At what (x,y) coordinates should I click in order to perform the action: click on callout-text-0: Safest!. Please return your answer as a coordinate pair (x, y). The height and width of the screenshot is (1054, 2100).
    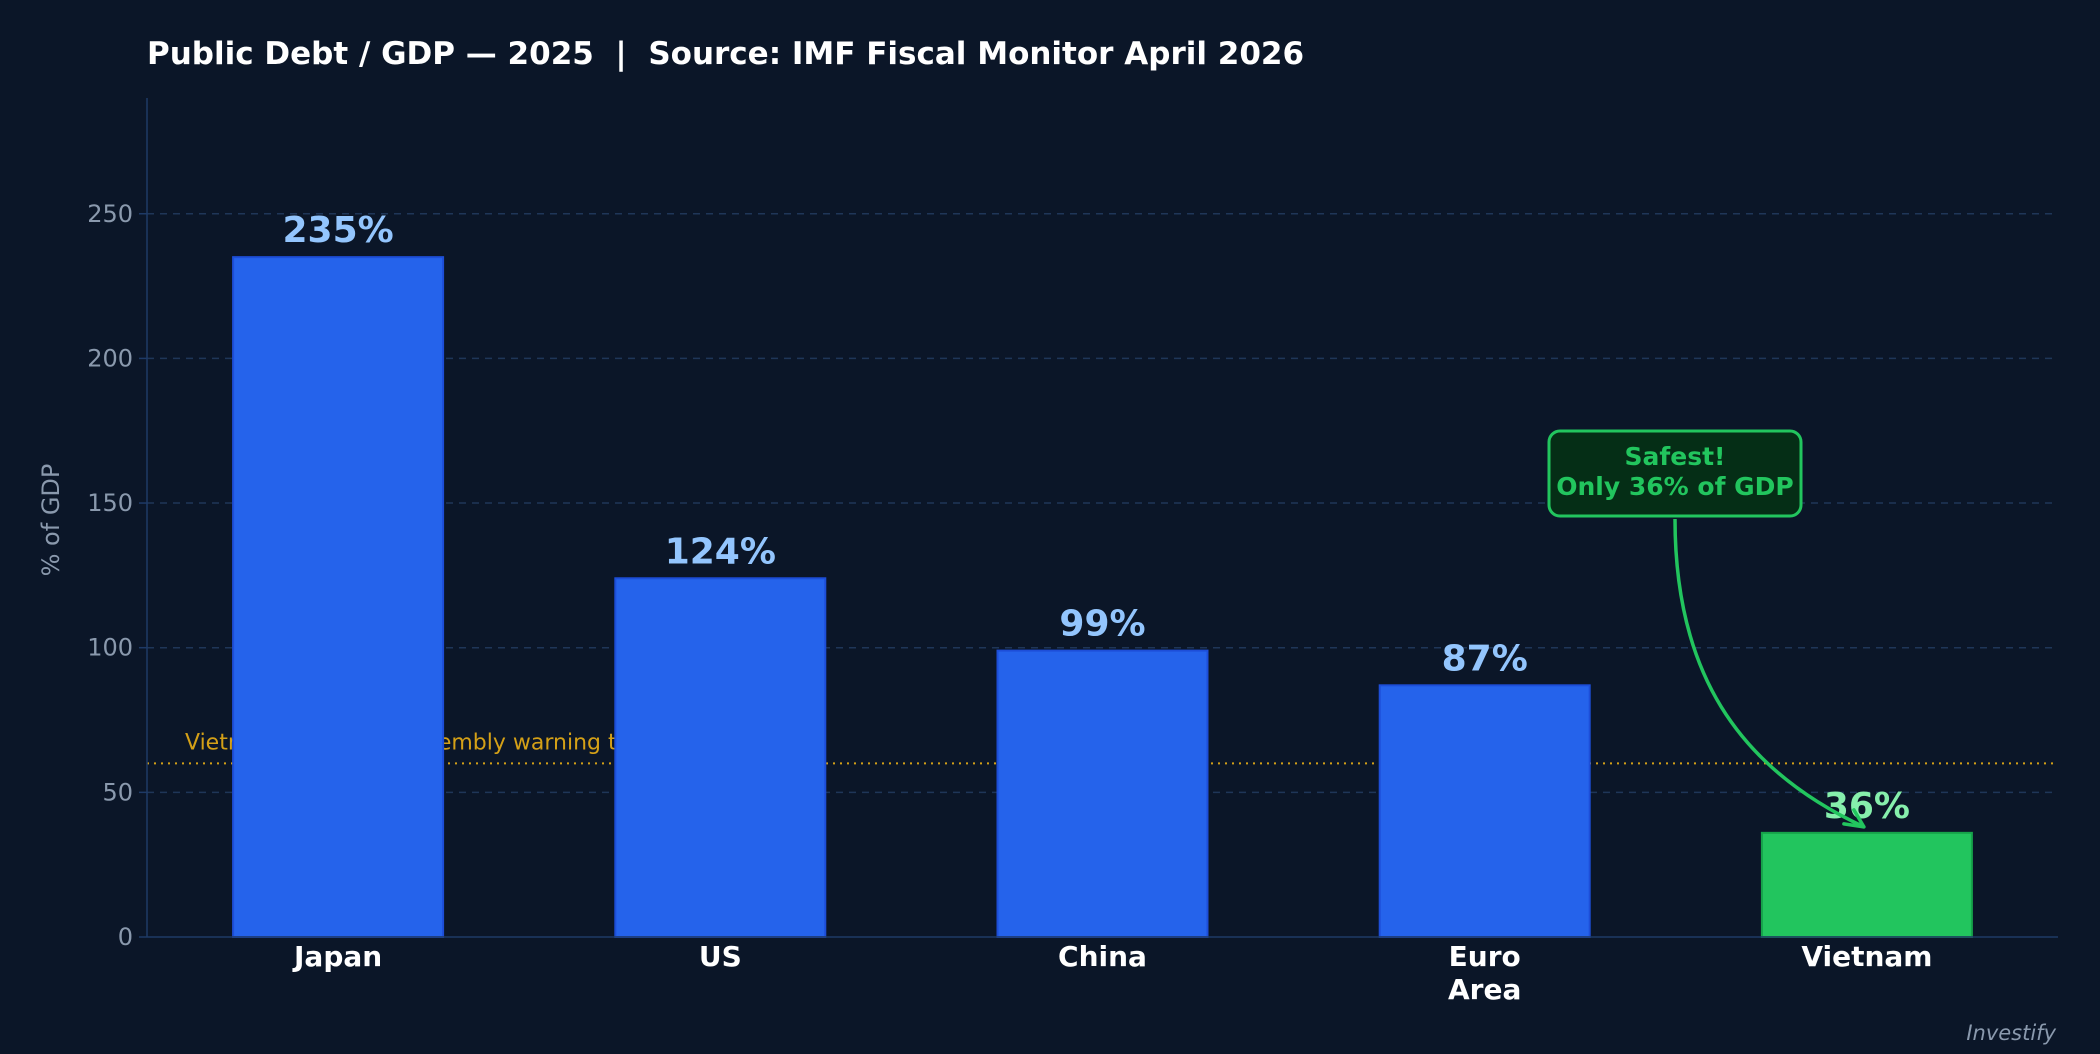
    Looking at the image, I should click on (1675, 456).